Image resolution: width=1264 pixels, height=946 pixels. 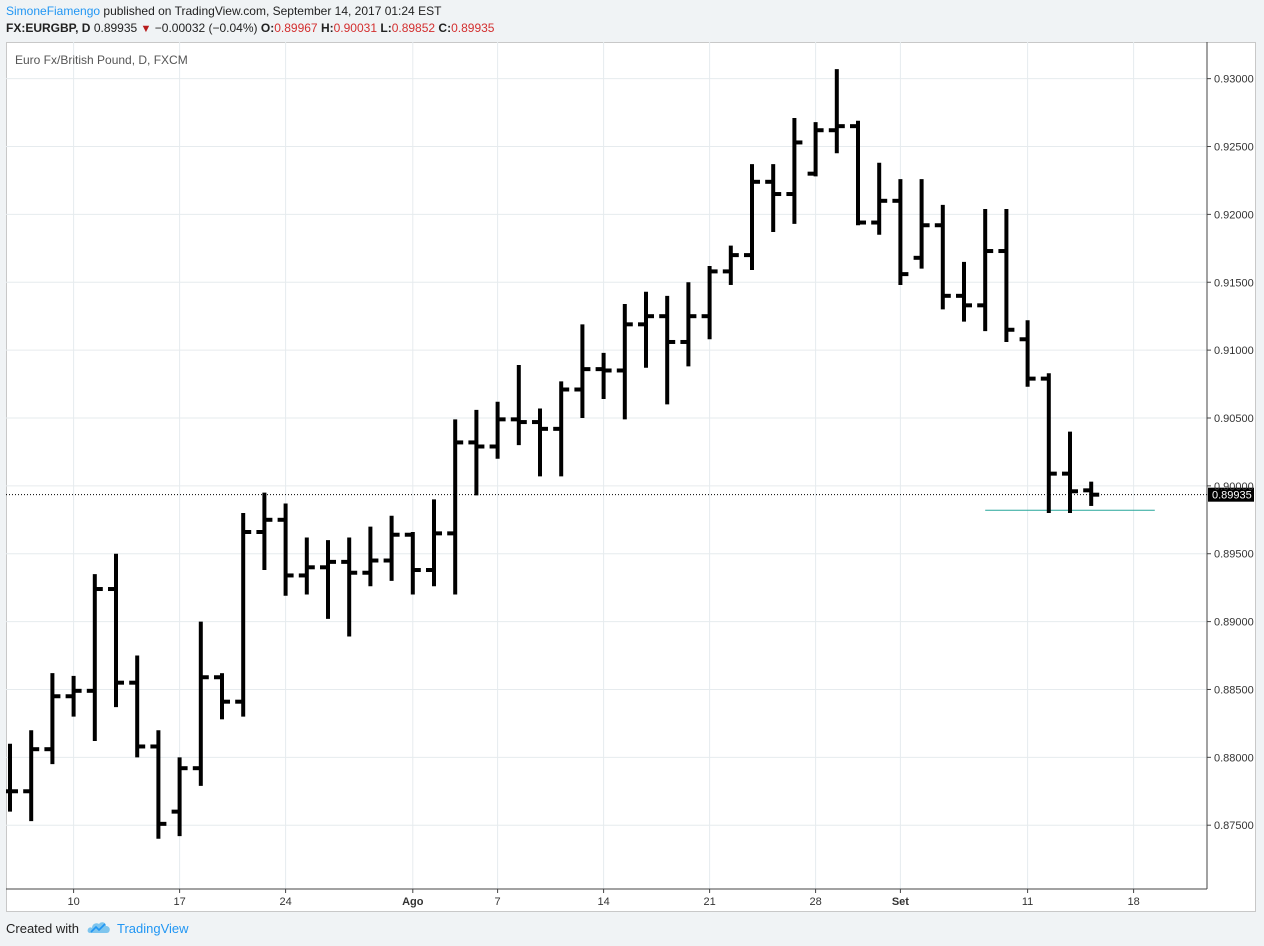 I want to click on y-tick-label: 0.88000, so click(x=1234, y=758).